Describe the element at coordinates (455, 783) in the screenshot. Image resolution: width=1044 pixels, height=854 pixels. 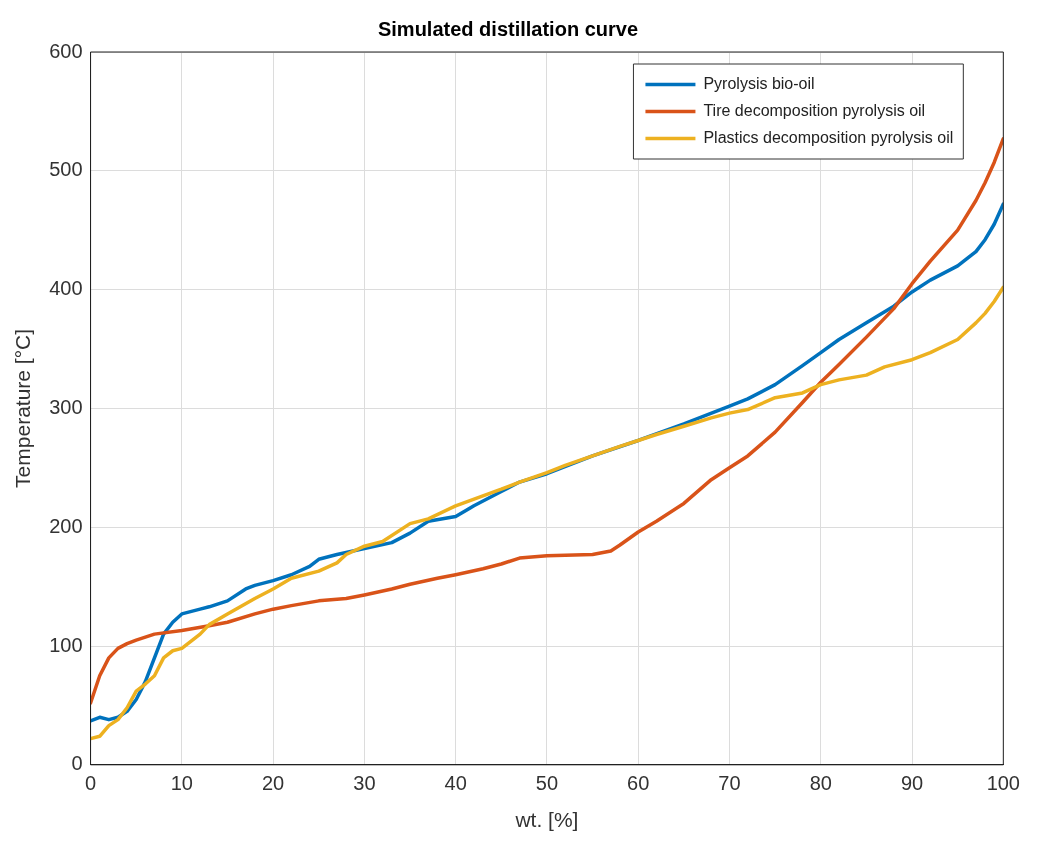
I see `x-tick-label: 40` at that location.